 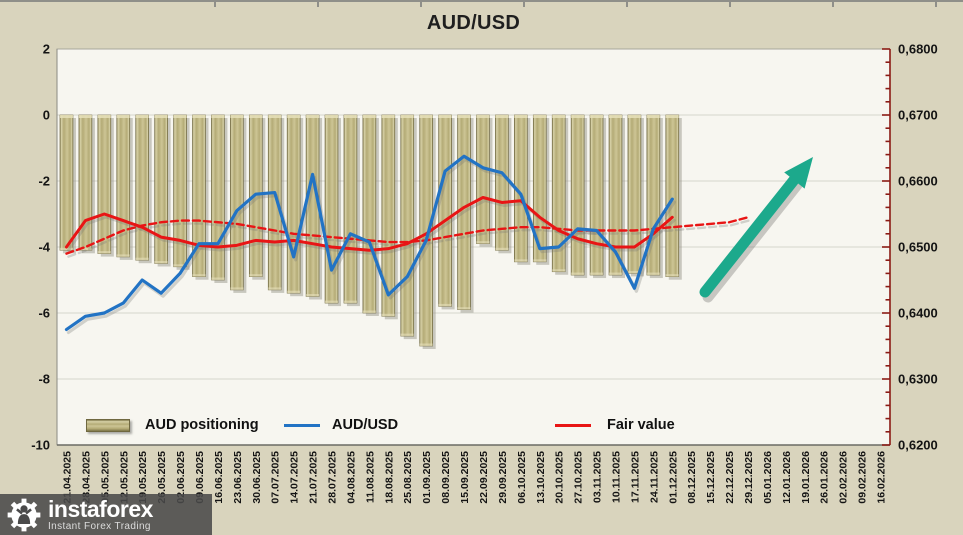 What do you see at coordinates (918, 379) in the screenshot?
I see `right-axis-tick-label: 0,6300` at bounding box center [918, 379].